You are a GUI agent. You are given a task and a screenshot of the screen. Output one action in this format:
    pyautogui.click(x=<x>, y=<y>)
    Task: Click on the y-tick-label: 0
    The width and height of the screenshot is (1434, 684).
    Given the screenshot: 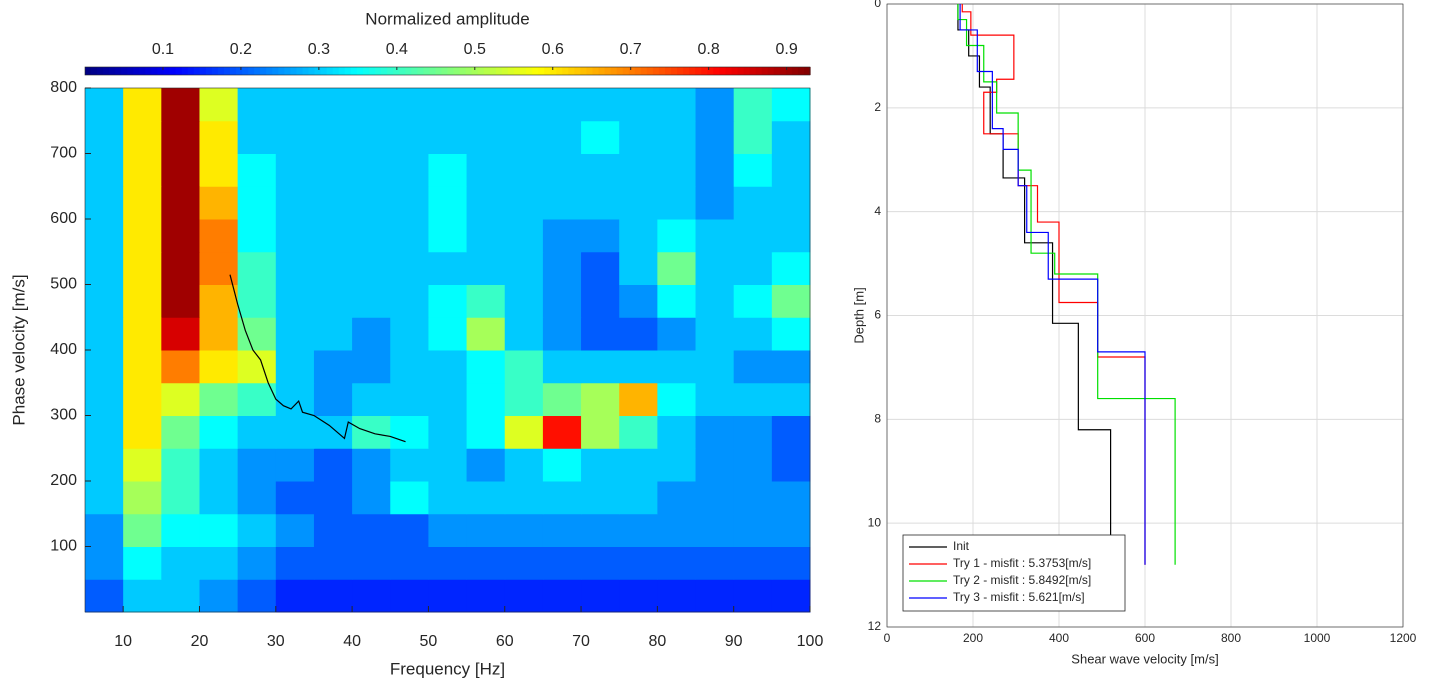 What is the action you would take?
    pyautogui.click(x=877, y=5)
    